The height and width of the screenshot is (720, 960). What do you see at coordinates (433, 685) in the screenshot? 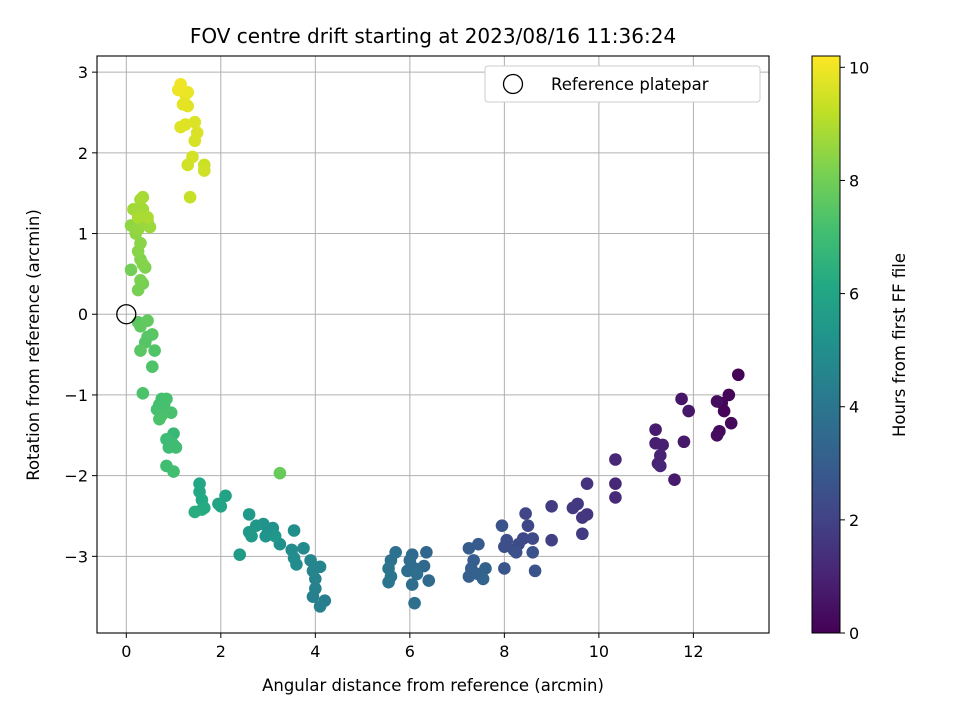
I see `x-axis-label: Angular distance from reference (arcmin)` at bounding box center [433, 685].